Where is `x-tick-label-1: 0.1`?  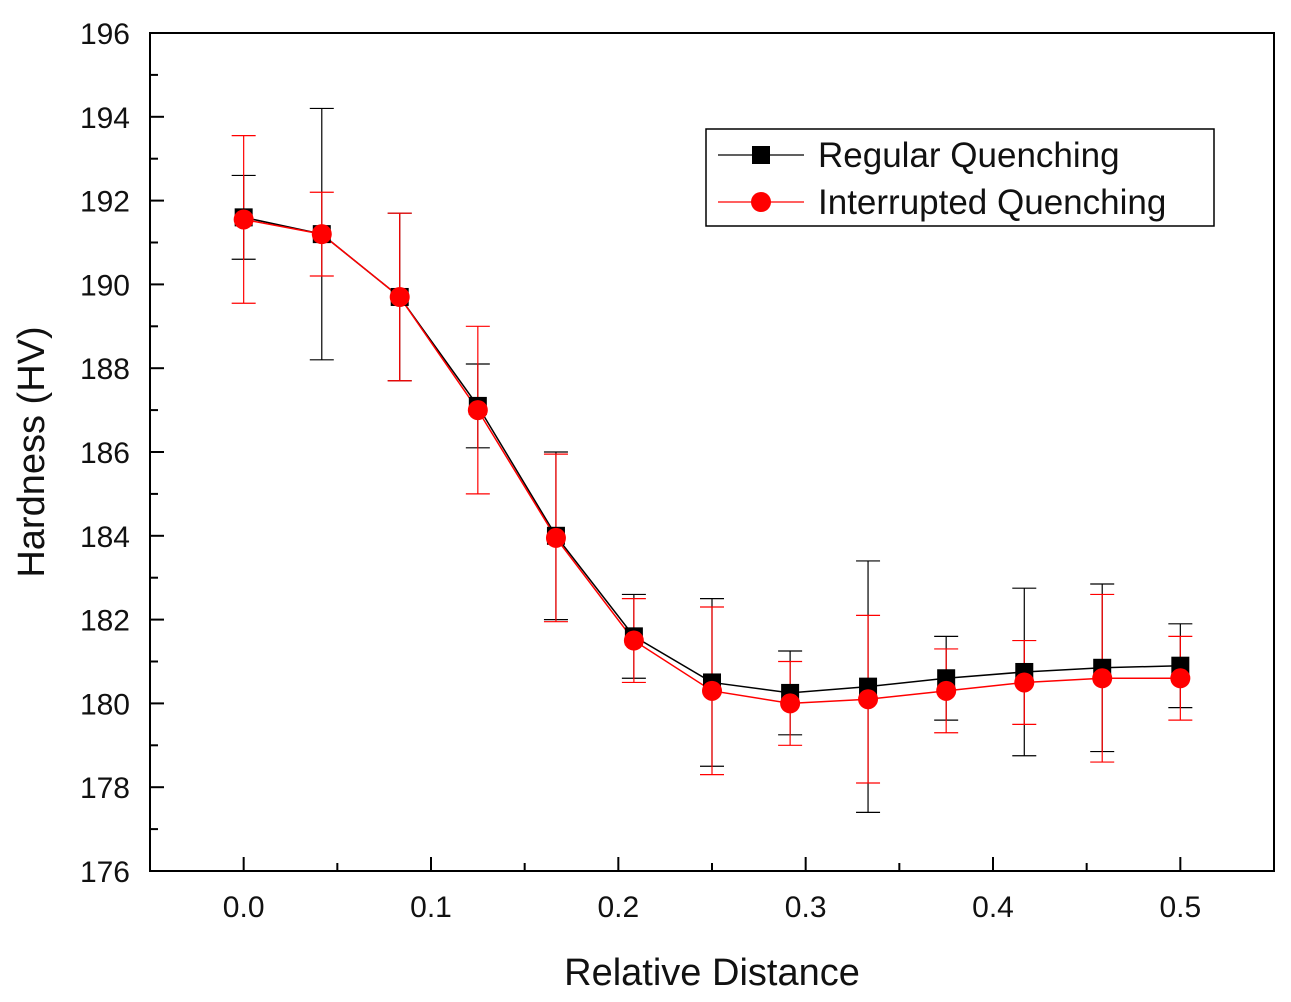 x-tick-label-1: 0.1 is located at coordinates (431, 907).